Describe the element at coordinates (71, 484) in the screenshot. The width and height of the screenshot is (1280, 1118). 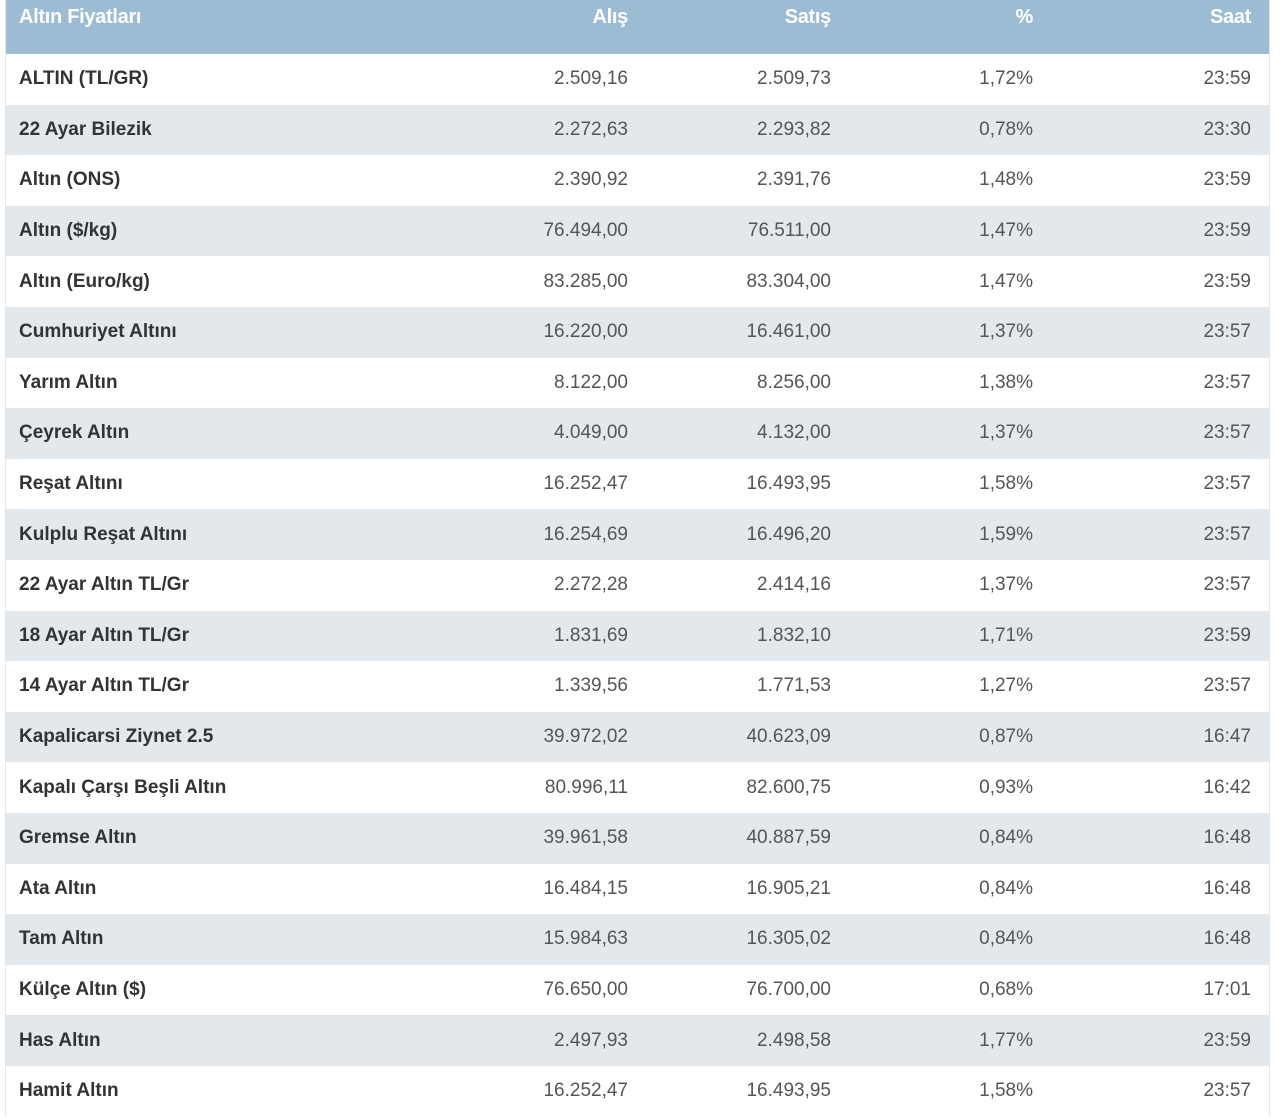
I see `row-name: Reşat Altını` at that location.